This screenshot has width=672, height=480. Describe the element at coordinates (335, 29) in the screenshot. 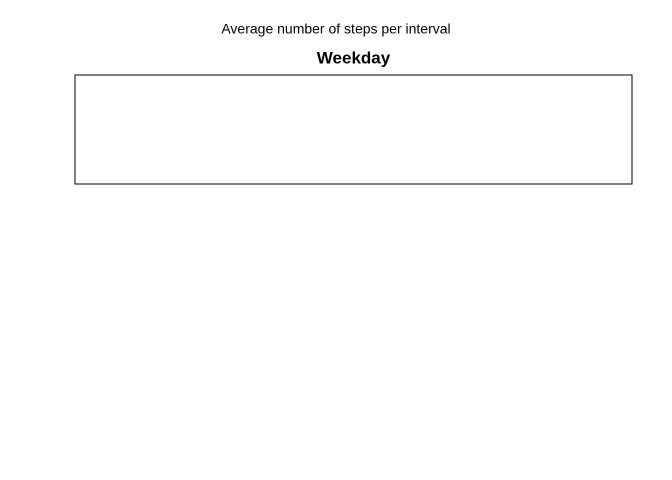

I see `figure-title: Average number of steps per interval` at that location.